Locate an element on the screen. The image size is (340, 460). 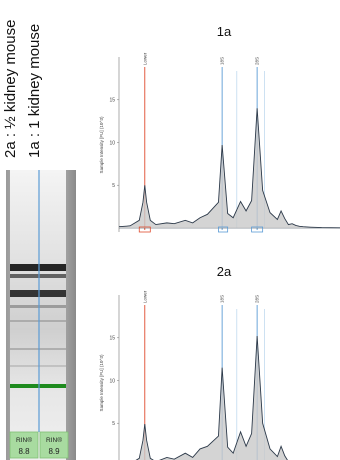
chart-1a-marker-label-18s: 18S is located at coordinates (222, 61).